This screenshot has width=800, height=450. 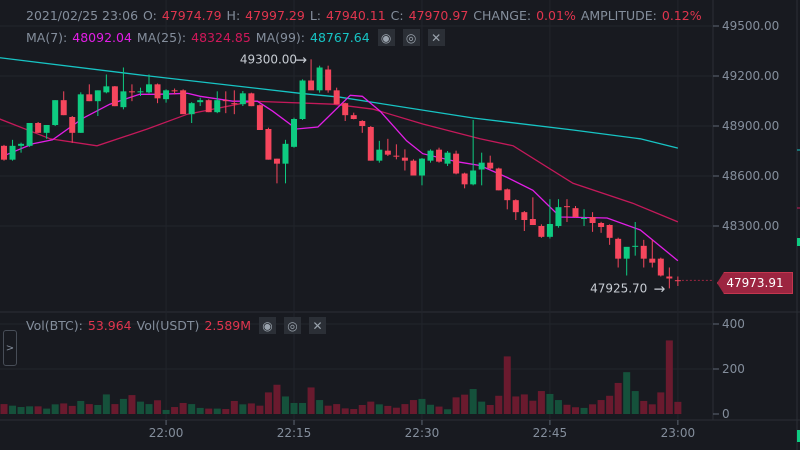 What do you see at coordinates (502, 15) in the screenshot?
I see `change-label: CHANGE:` at bounding box center [502, 15].